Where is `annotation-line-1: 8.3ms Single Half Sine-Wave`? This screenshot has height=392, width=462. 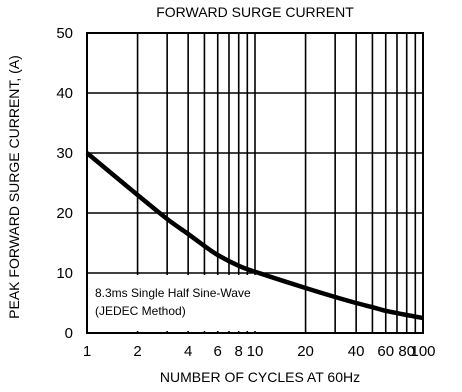 annotation-line-1: 8.3ms Single Half Sine-Wave is located at coordinates (173, 293).